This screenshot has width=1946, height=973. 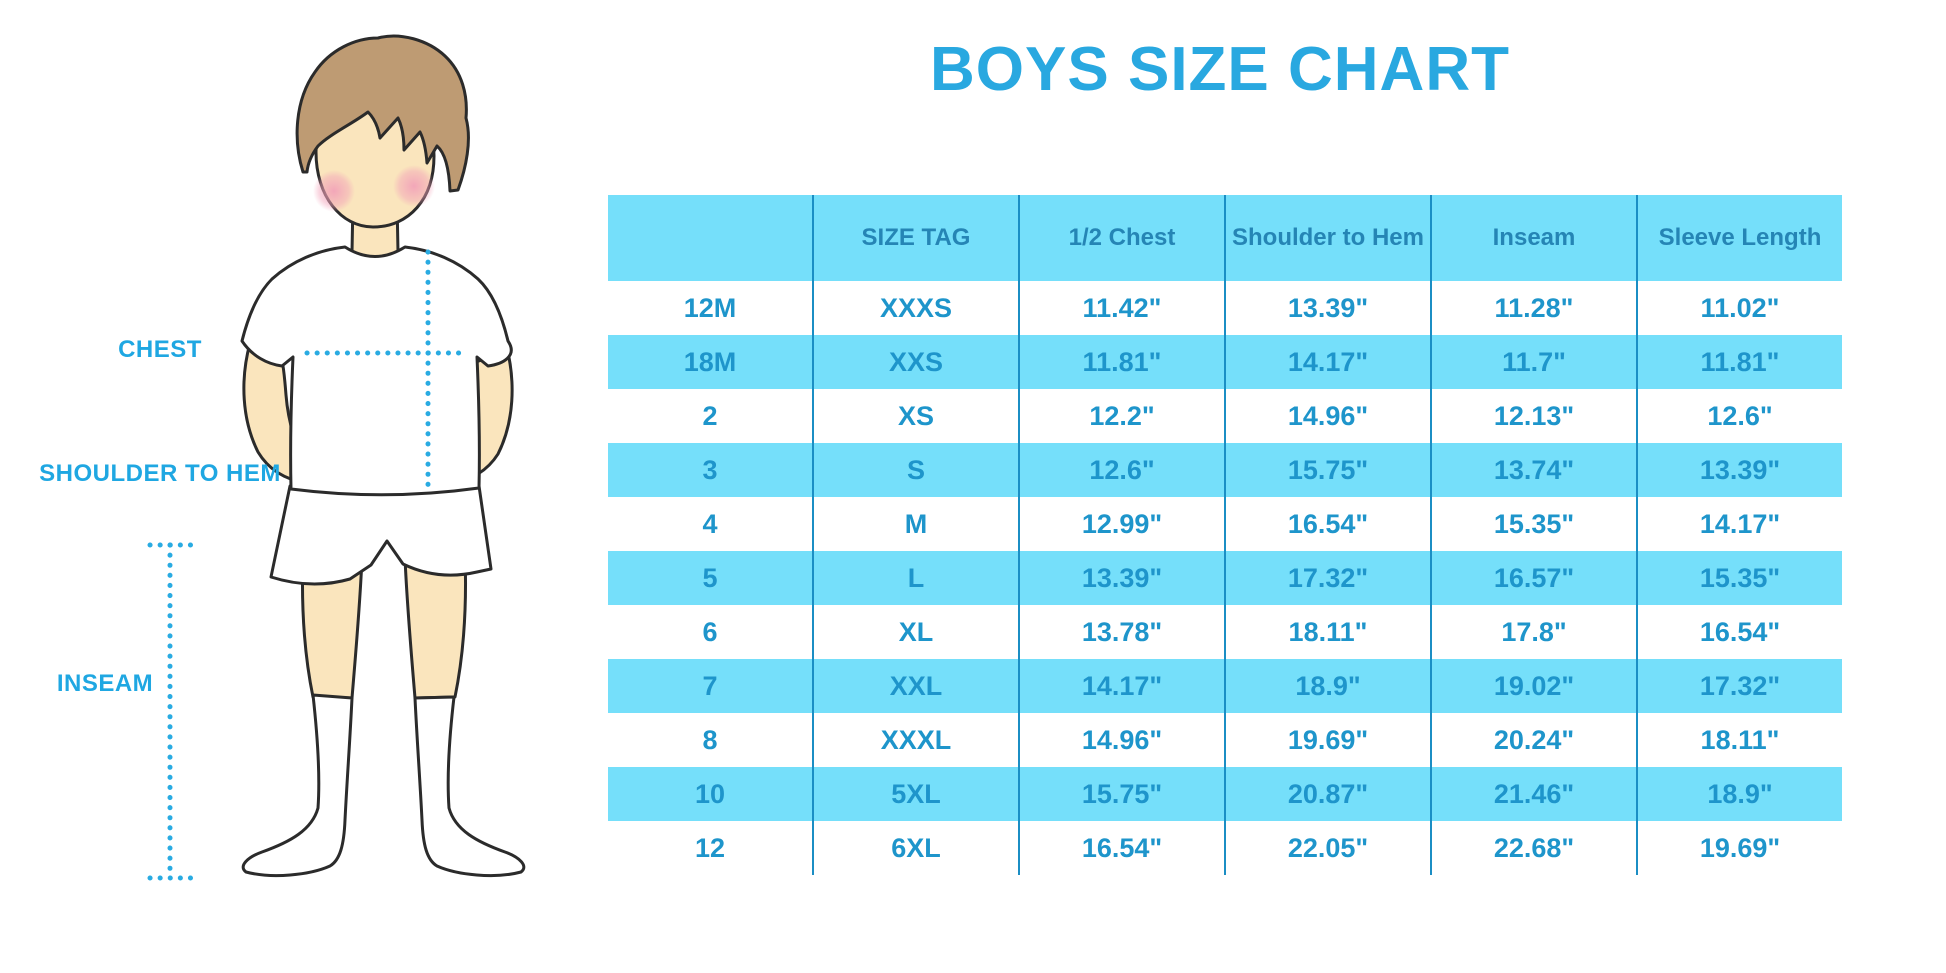 I want to click on table-row: 5 L 13.39" 17.32" 16.57" 15.35", so click(x=1225, y=578).